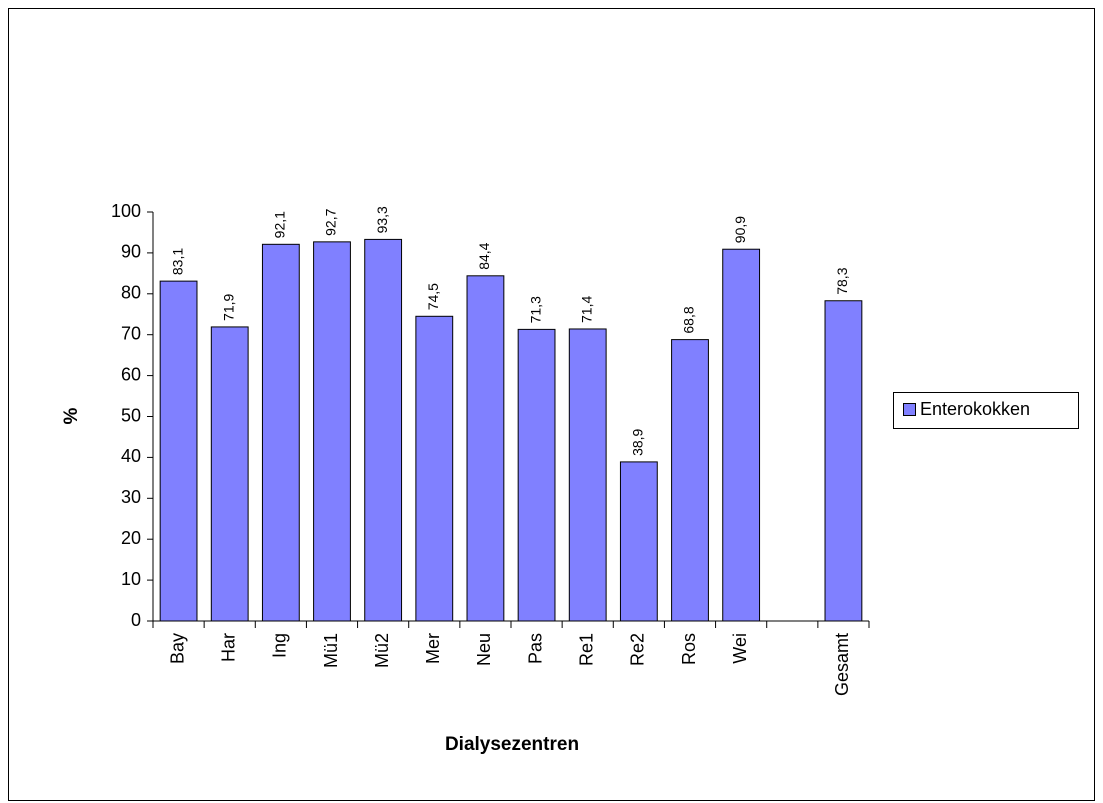  I want to click on x-tick-label: Pas, so click(535, 648).